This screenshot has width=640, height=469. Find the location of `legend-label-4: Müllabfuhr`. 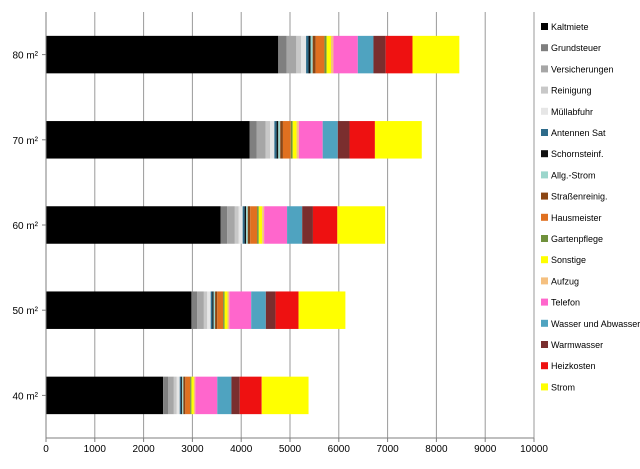

legend-label-4: Müllabfuhr is located at coordinates (572, 112).